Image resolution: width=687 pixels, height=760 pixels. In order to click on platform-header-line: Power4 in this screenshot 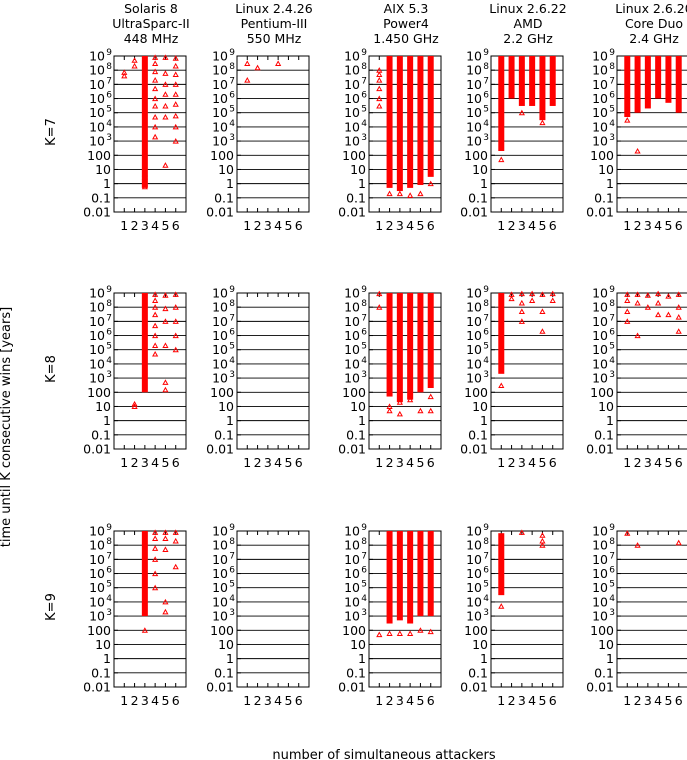, I will do `click(406, 23)`.